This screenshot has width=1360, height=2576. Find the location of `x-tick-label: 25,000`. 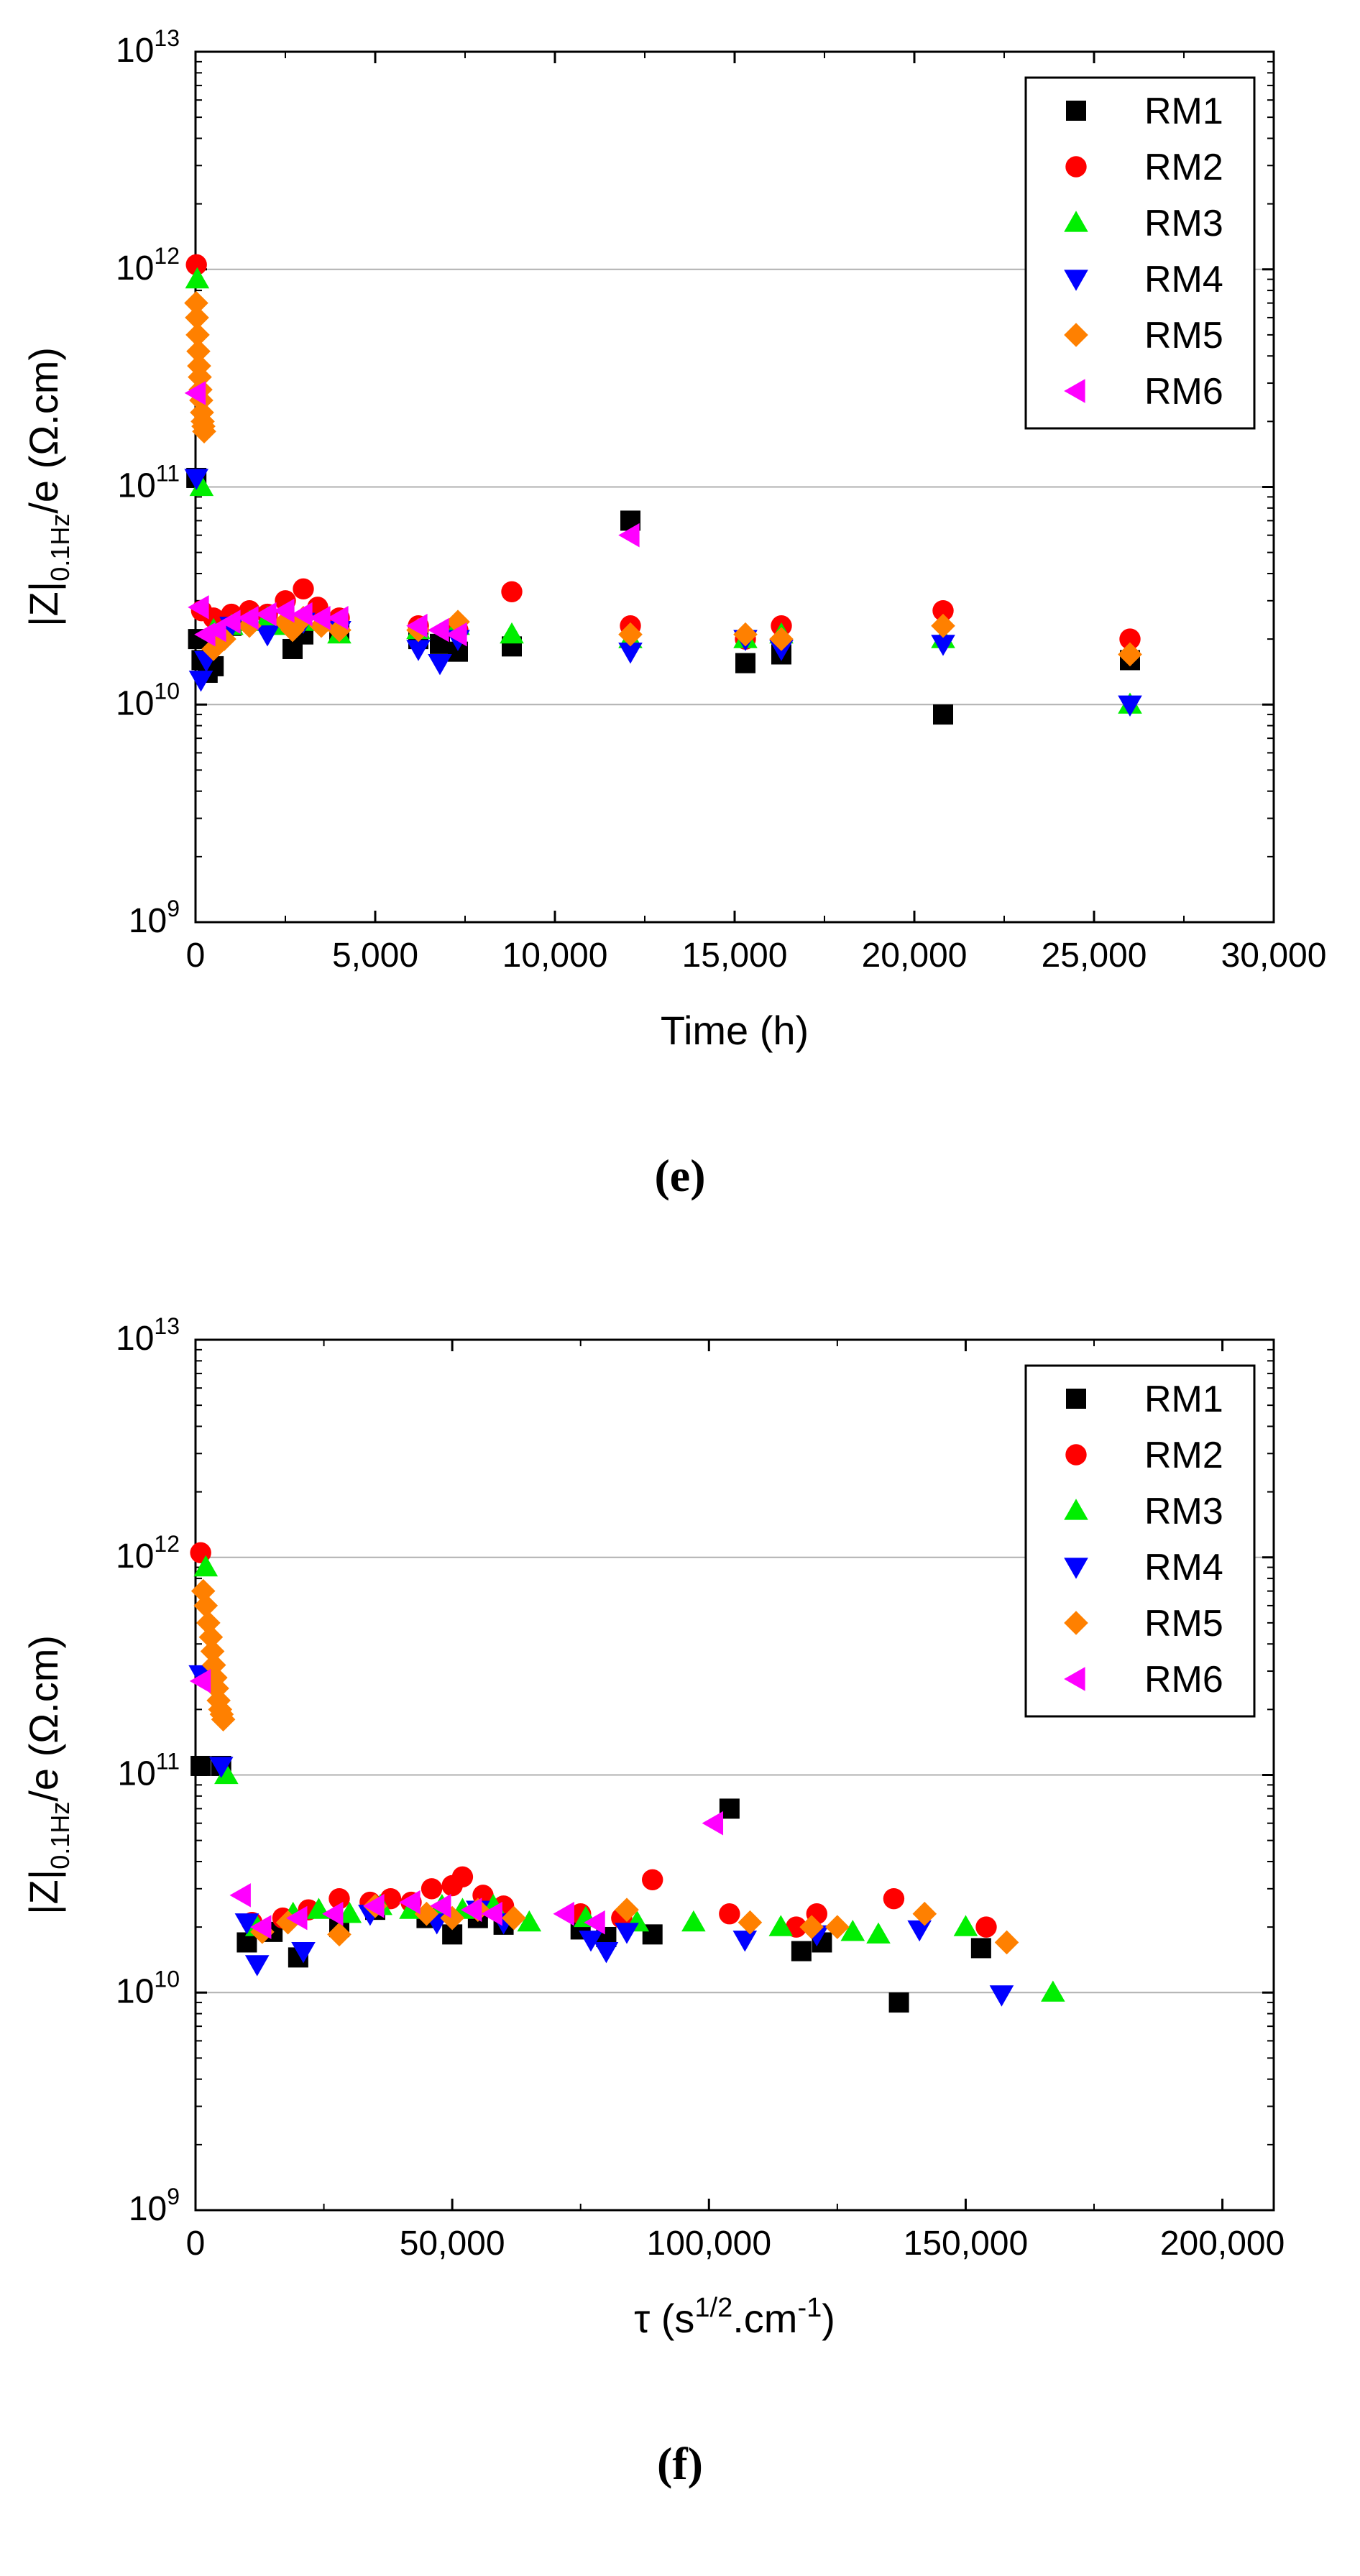

x-tick-label: 25,000 is located at coordinates (1094, 956).